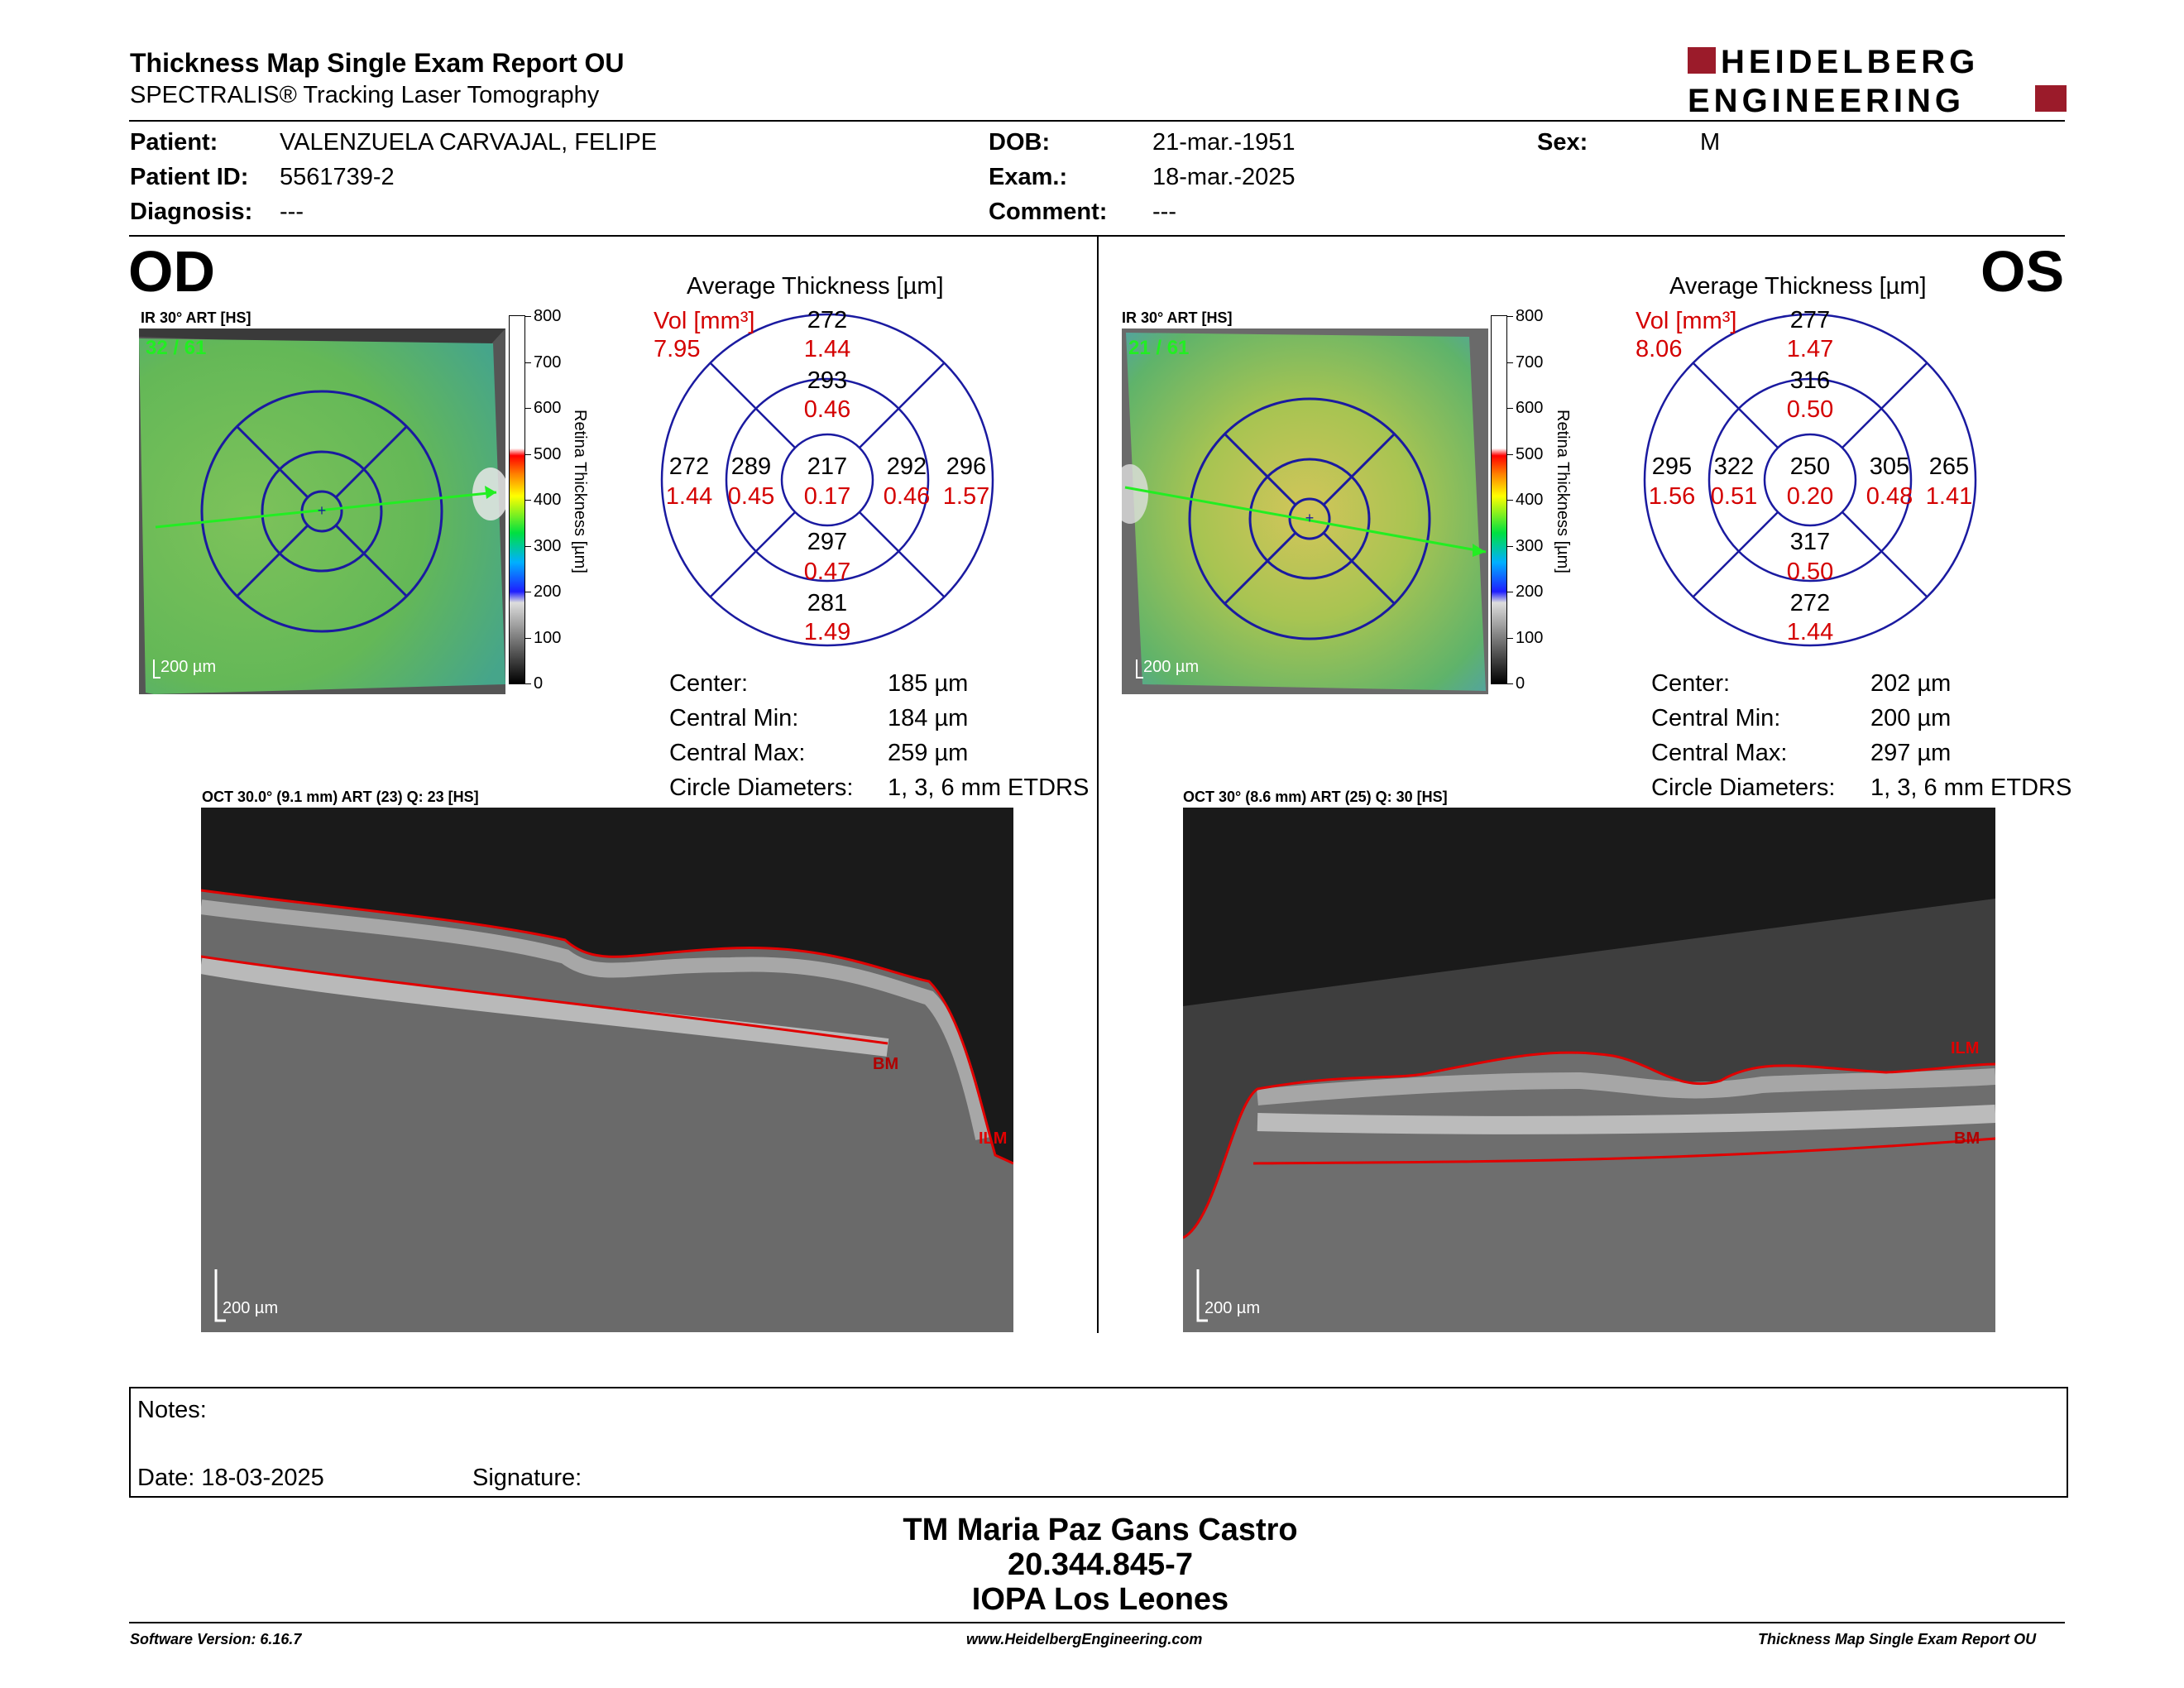 This screenshot has height=1688, width=2184. Describe the element at coordinates (709, 683) in the screenshot. I see `od-stat-label: Center:` at that location.